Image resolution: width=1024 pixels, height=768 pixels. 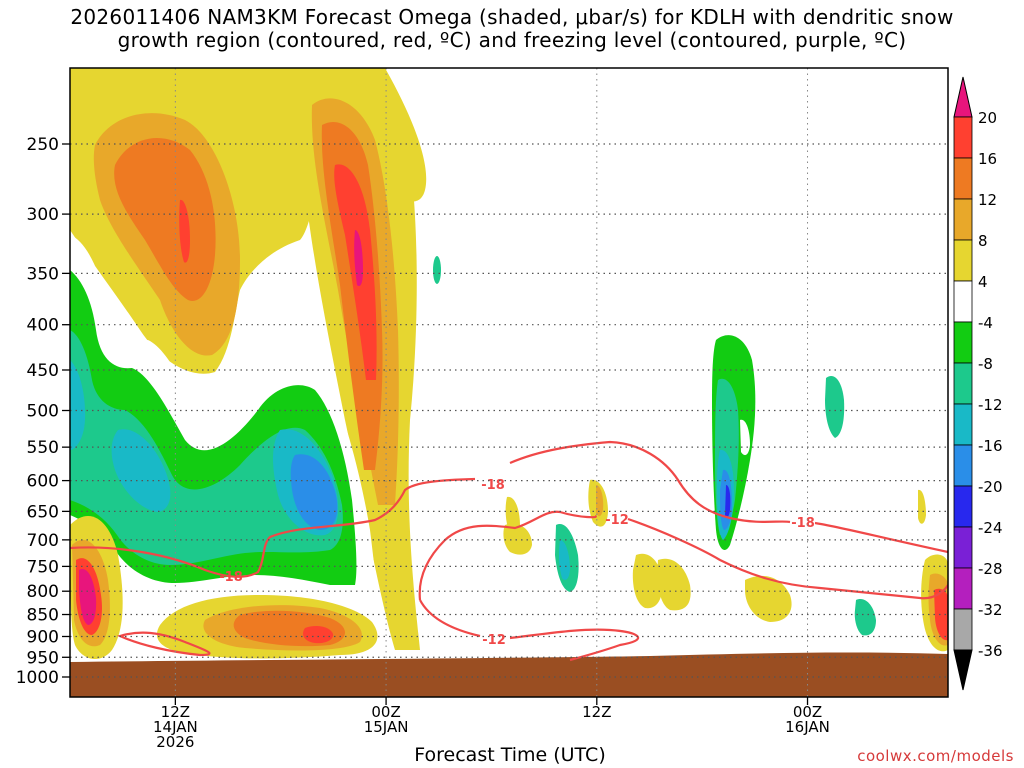 What do you see at coordinates (43, 448) in the screenshot?
I see `pressure-tick-label: 550` at bounding box center [43, 448].